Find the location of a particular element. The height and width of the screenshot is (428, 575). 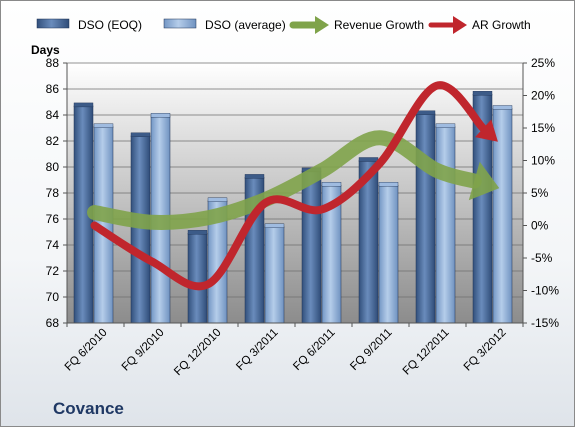

y2-tick-label: 5% is located at coordinates (540, 193).